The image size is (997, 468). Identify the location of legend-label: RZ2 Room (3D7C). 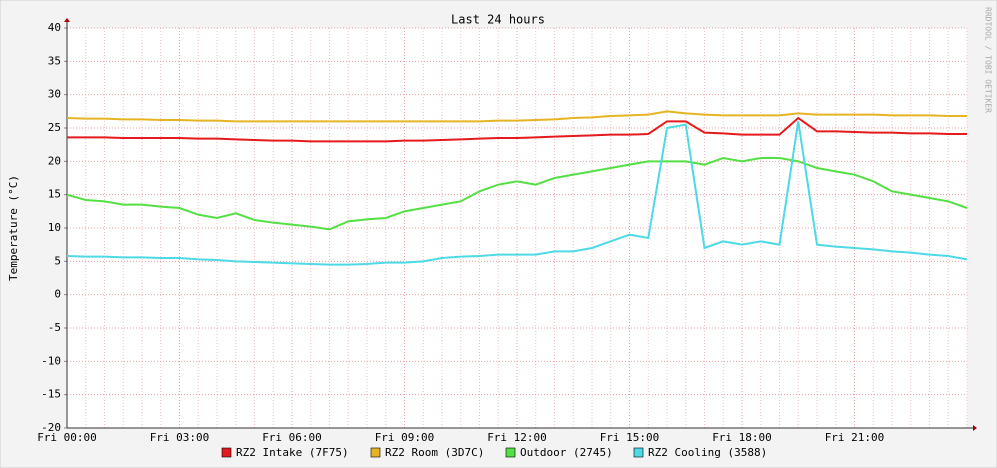
(434, 452).